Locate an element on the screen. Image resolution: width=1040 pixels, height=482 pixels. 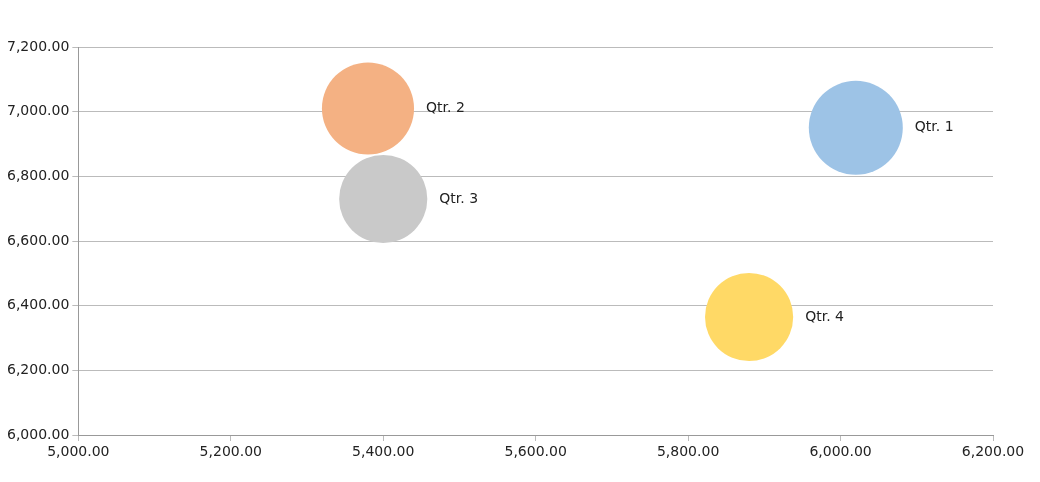
series-label: Qtr. 3 is located at coordinates (459, 197).